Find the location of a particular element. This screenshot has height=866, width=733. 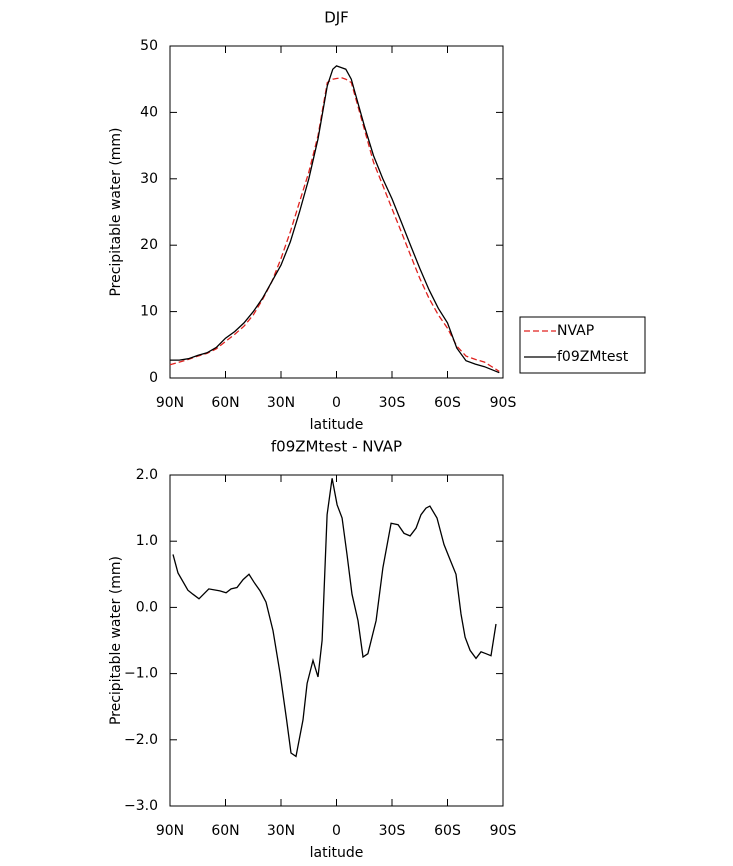

legend-label: NVAP is located at coordinates (575, 331).